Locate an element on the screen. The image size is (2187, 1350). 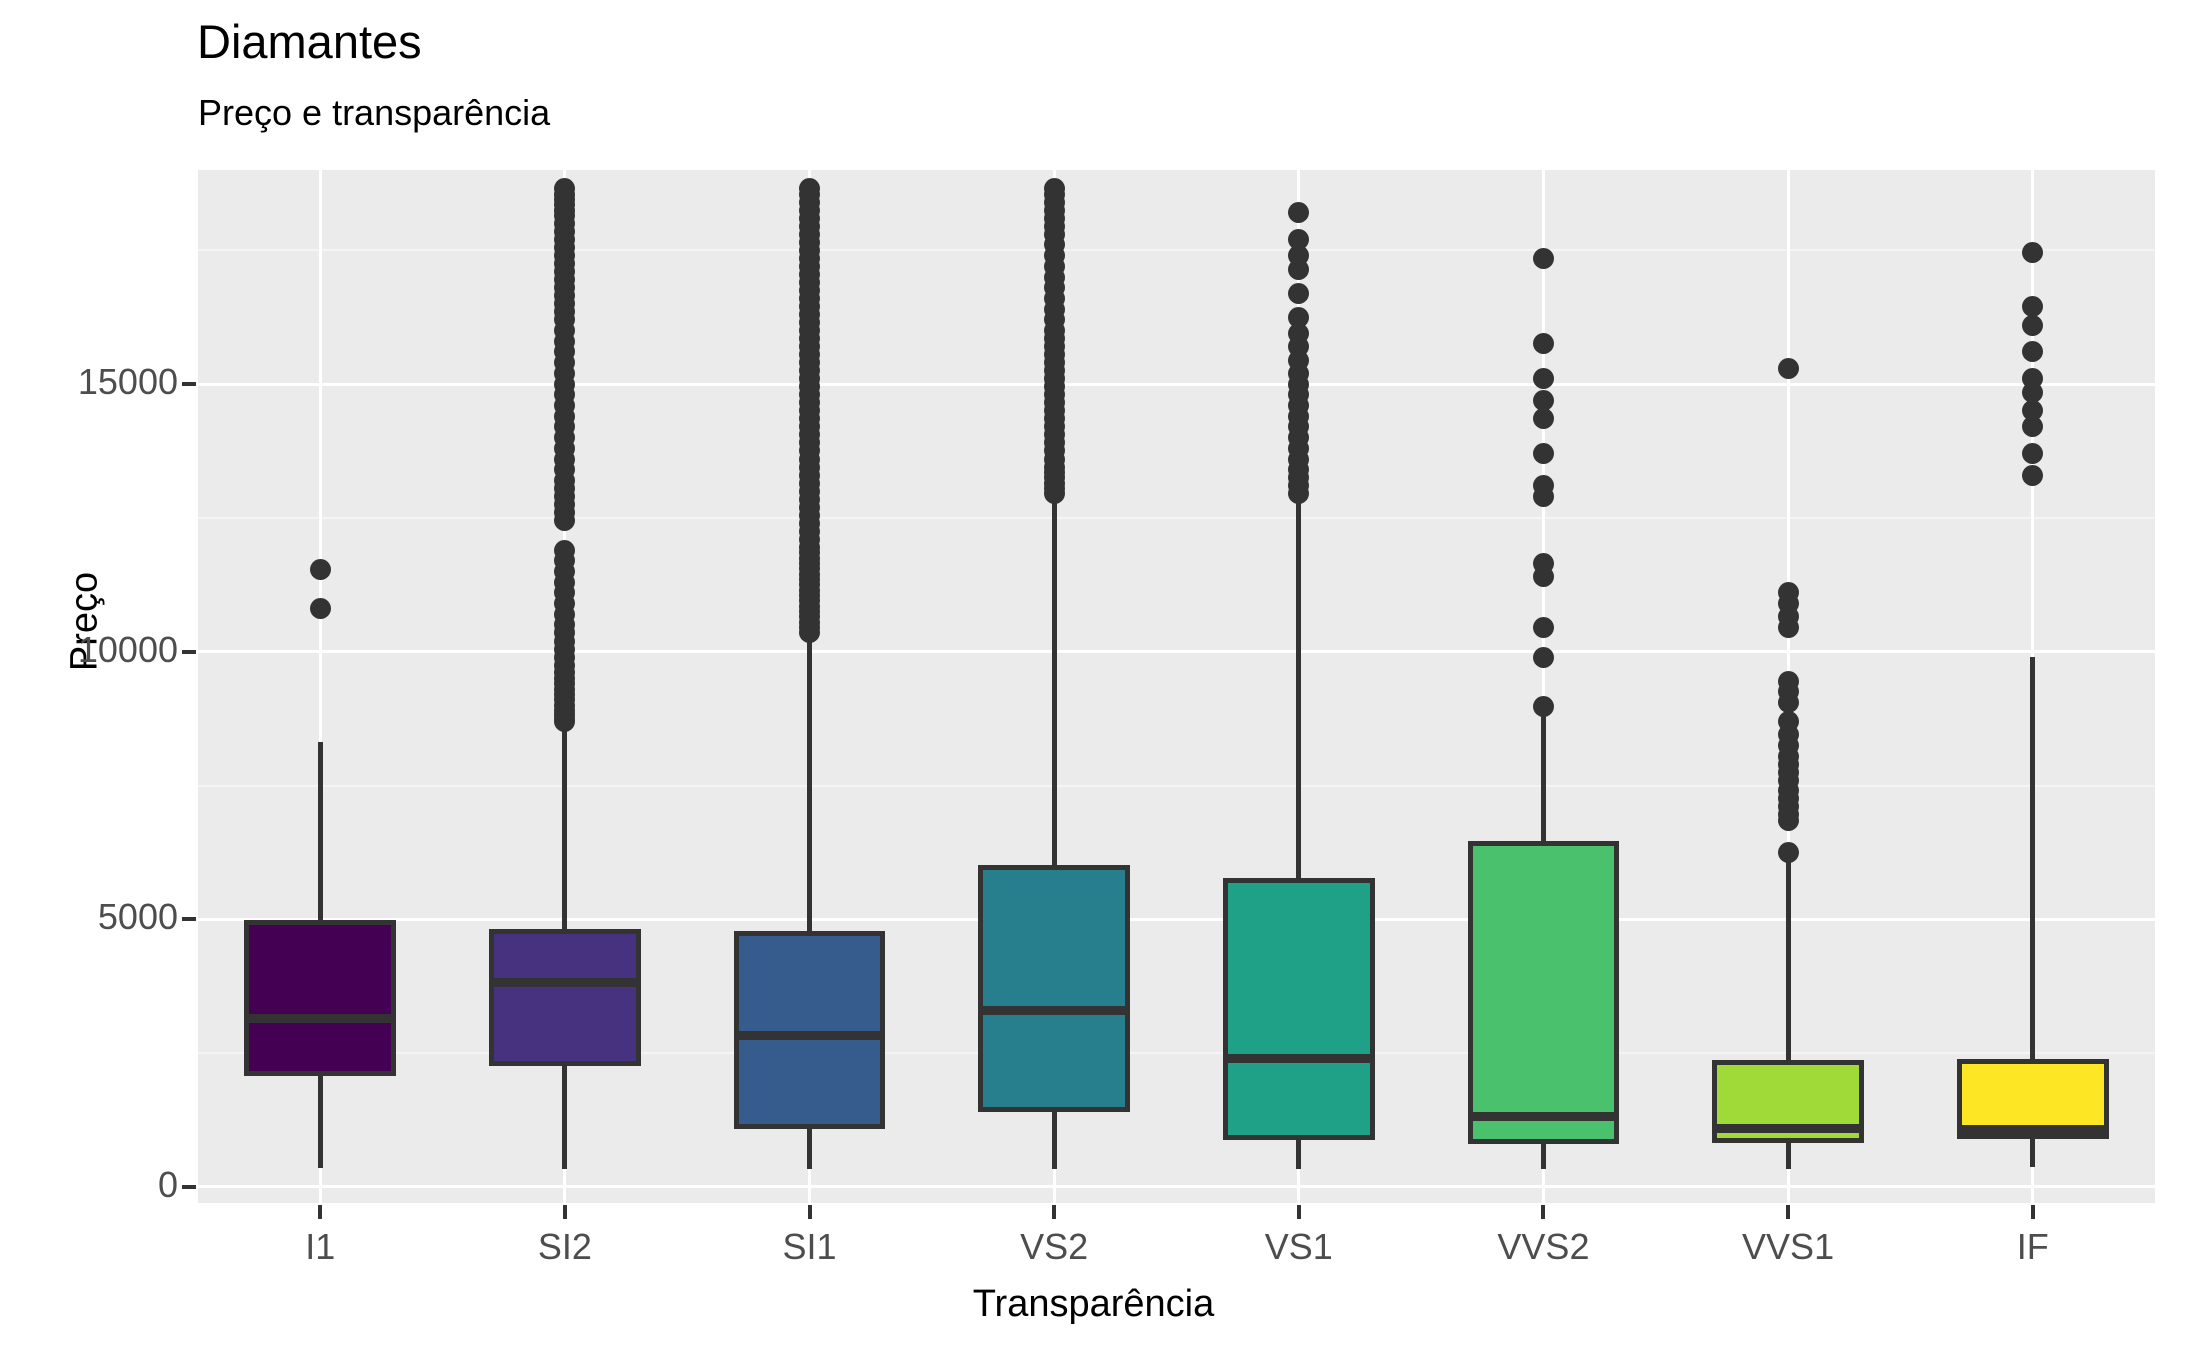
y-tick-label: 0 is located at coordinates (167, 1184).